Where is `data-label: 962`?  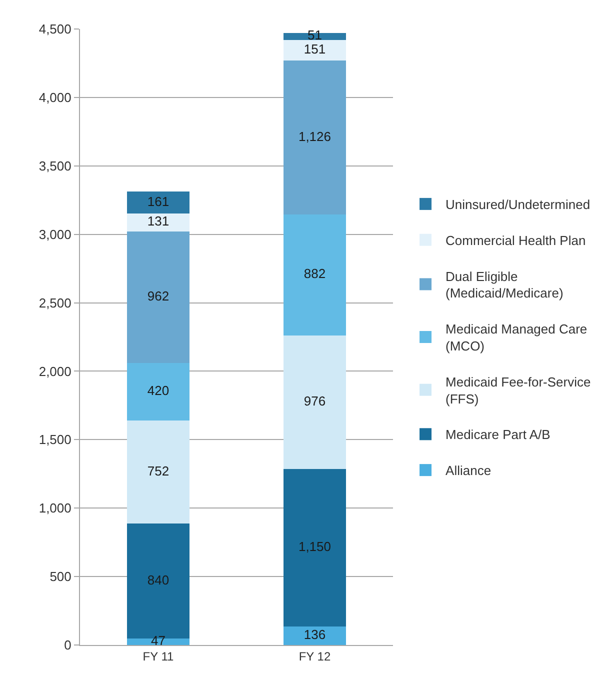
data-label: 962 is located at coordinates (158, 296).